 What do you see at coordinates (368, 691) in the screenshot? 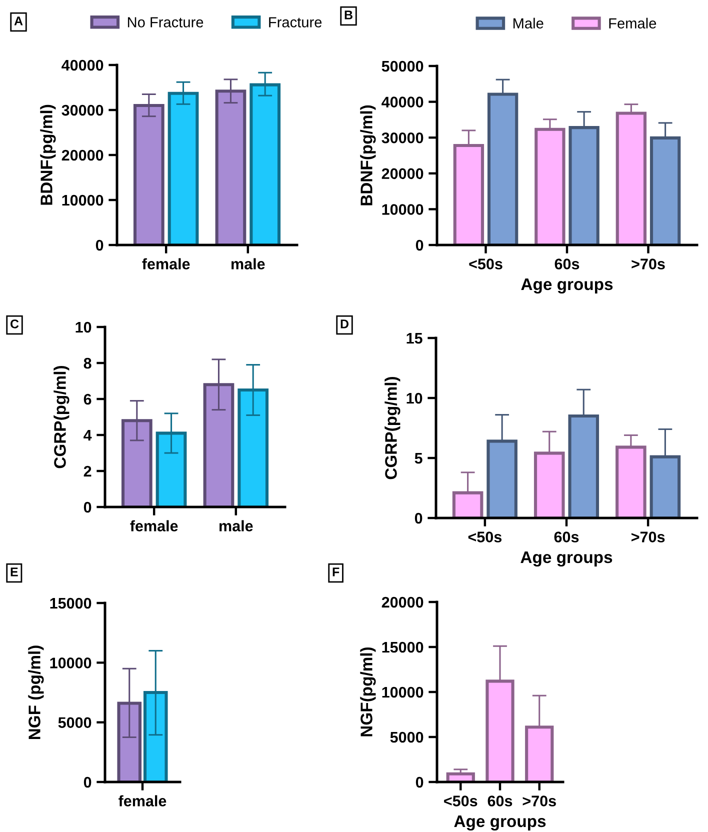
I see `y-axis-title: NGF(pg/ml)` at bounding box center [368, 691].